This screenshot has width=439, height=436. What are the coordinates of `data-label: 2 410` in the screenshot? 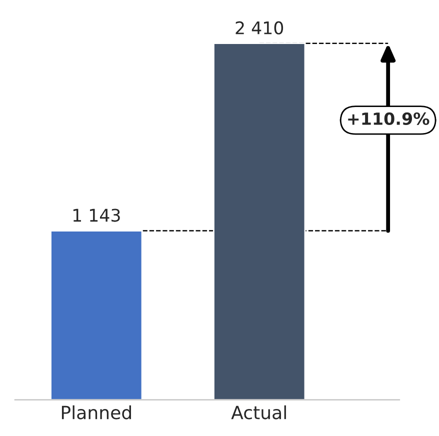 It's located at (260, 27).